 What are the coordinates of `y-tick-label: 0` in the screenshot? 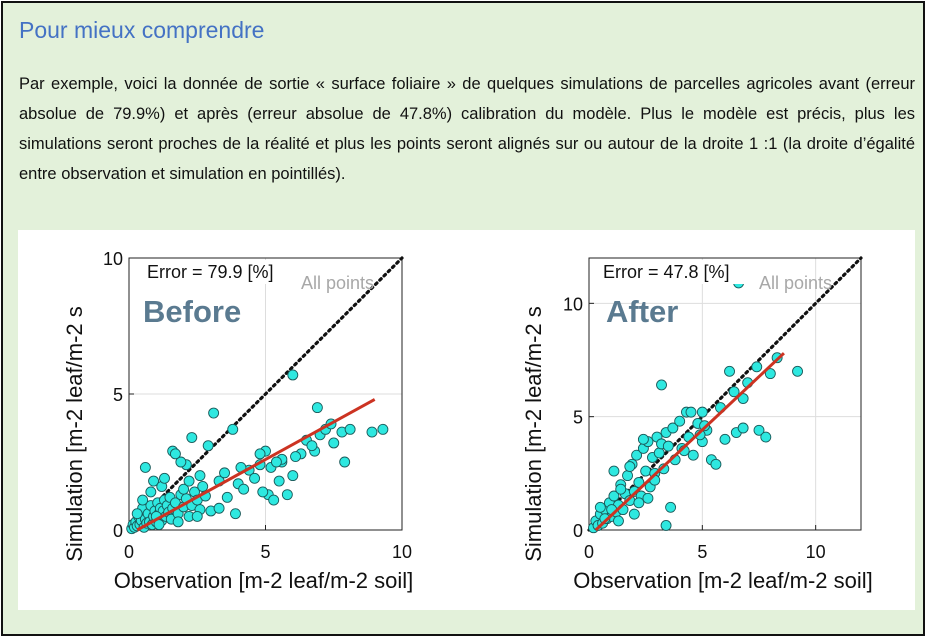 It's located at (578, 531).